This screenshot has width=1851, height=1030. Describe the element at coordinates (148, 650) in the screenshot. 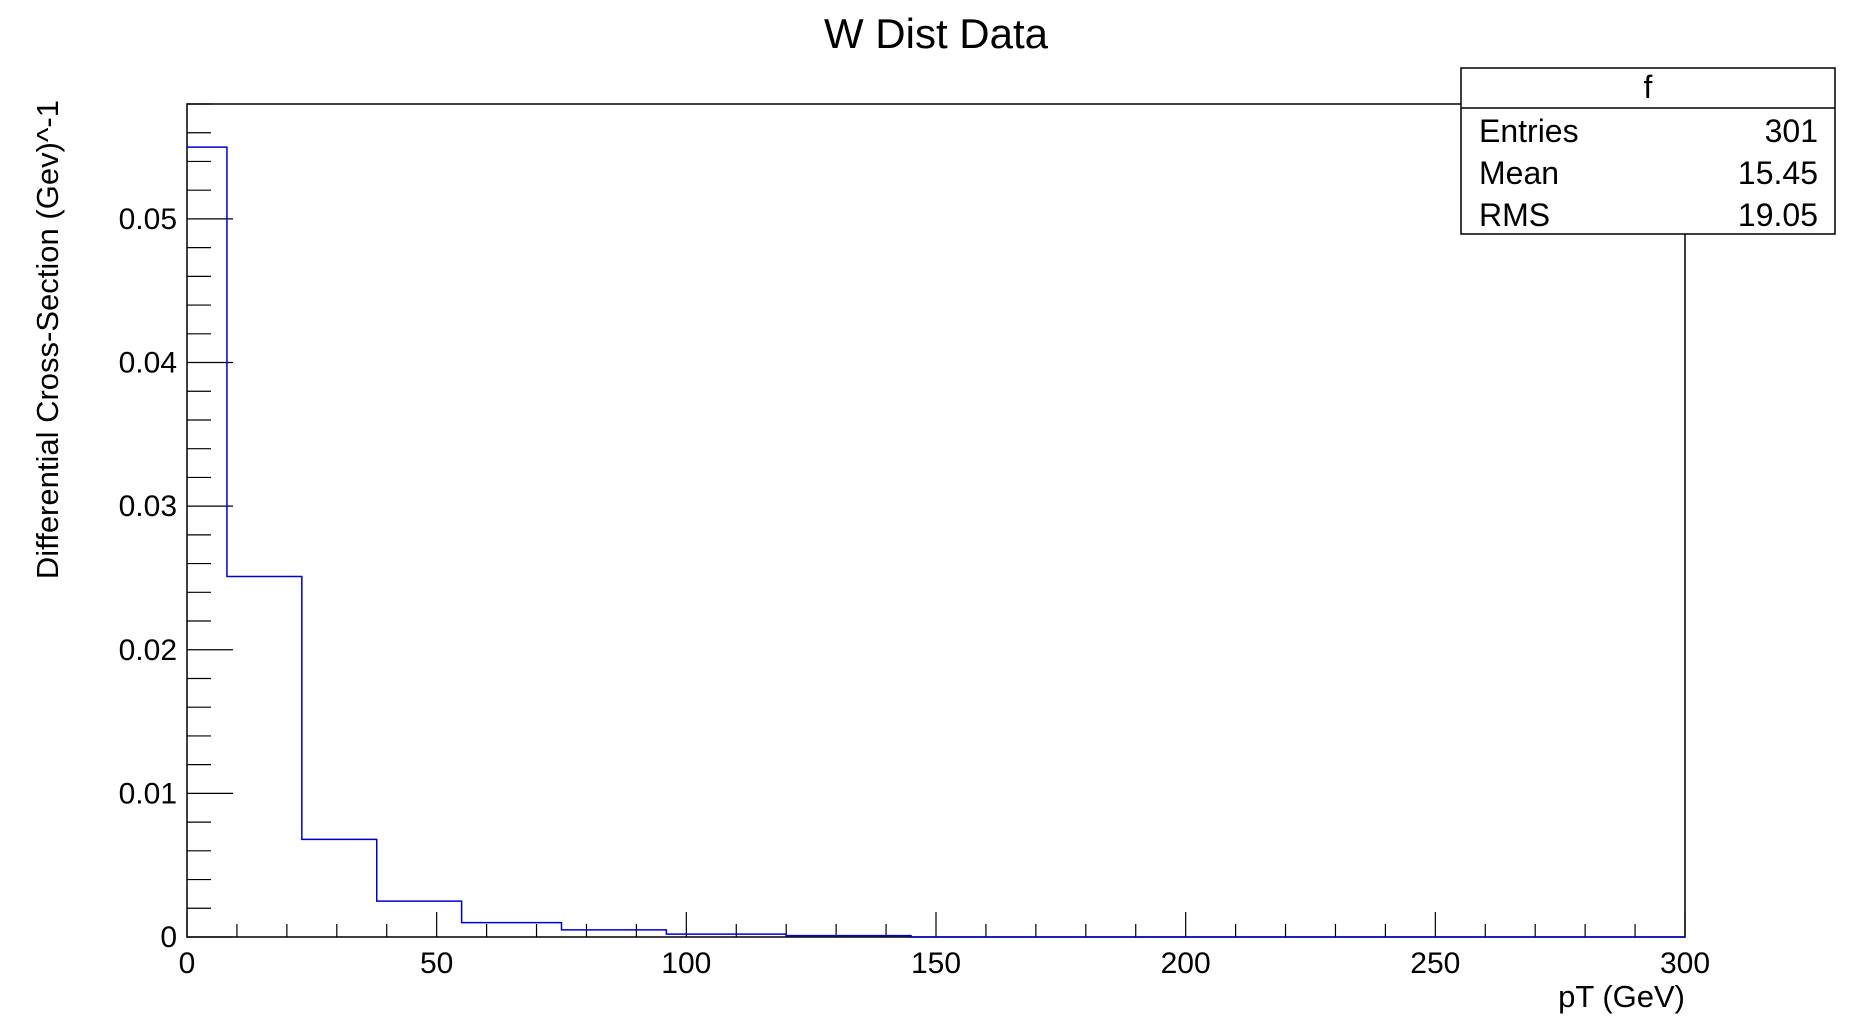

I see `y-tick-label: 0.02` at that location.